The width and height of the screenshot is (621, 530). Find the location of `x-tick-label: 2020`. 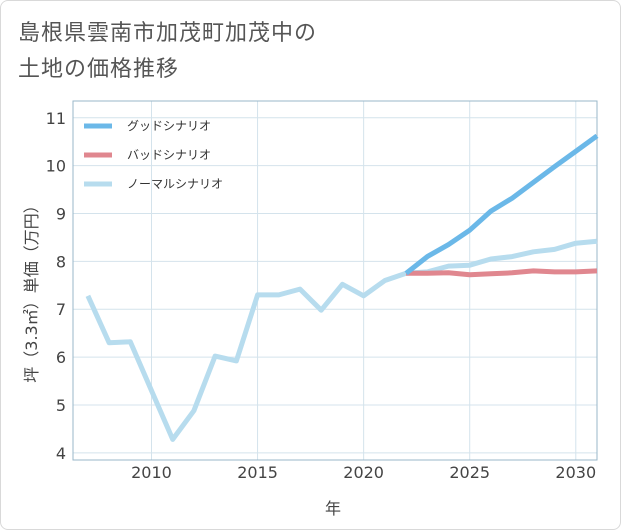

x-tick-label: 2020 is located at coordinates (363, 472).